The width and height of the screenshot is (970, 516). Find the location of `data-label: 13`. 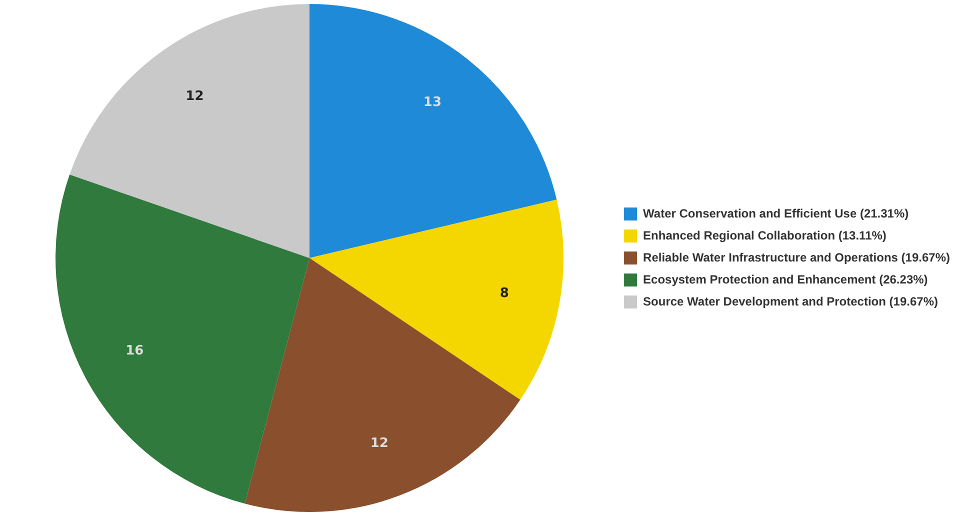

data-label: 13 is located at coordinates (432, 102).